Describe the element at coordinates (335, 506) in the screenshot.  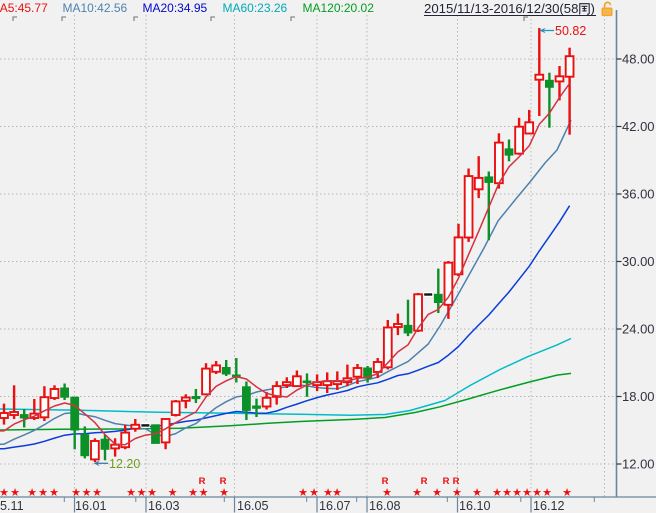
I see `svg-text: 16.07` at that location.